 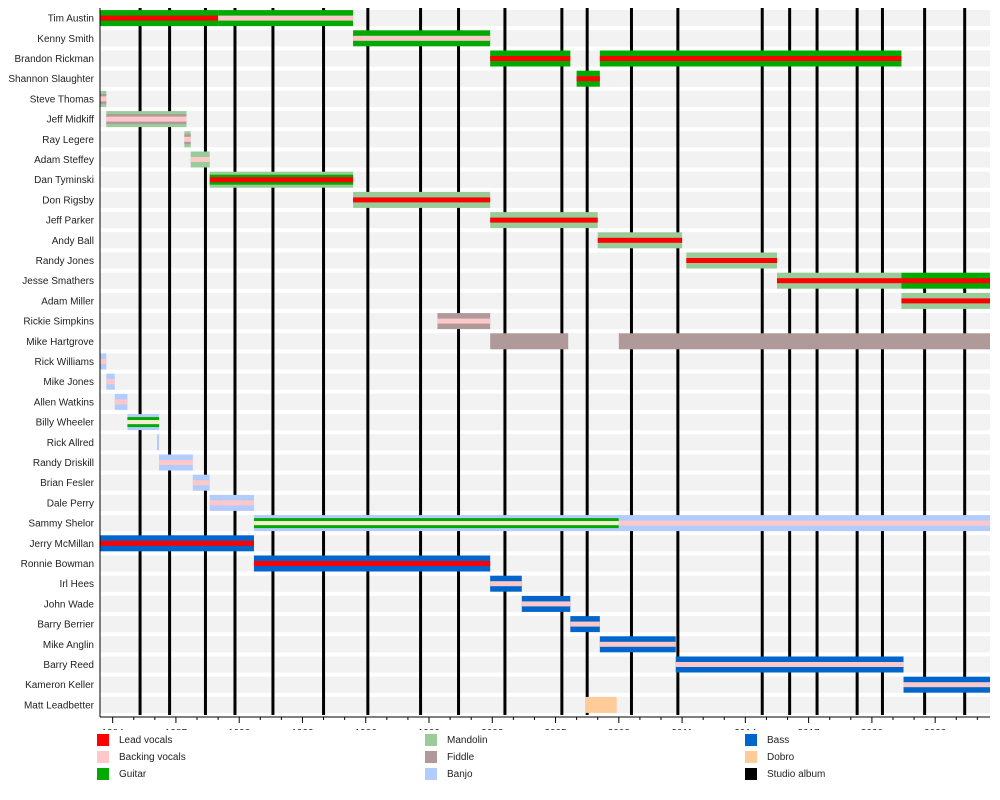 What do you see at coordinates (70, 443) in the screenshot?
I see `member-name: Rick Allred` at bounding box center [70, 443].